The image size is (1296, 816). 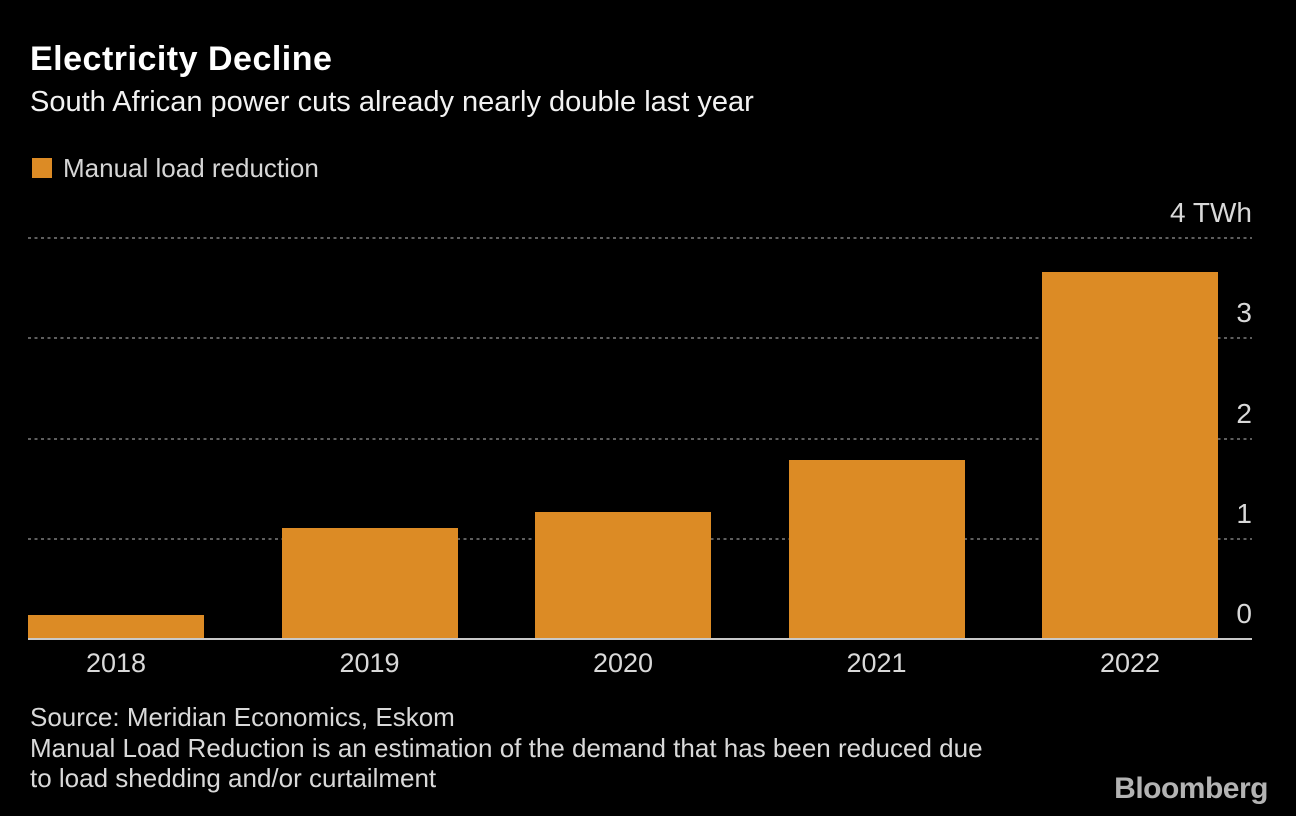 I want to click on legend: Manual load reduction, so click(x=175, y=167).